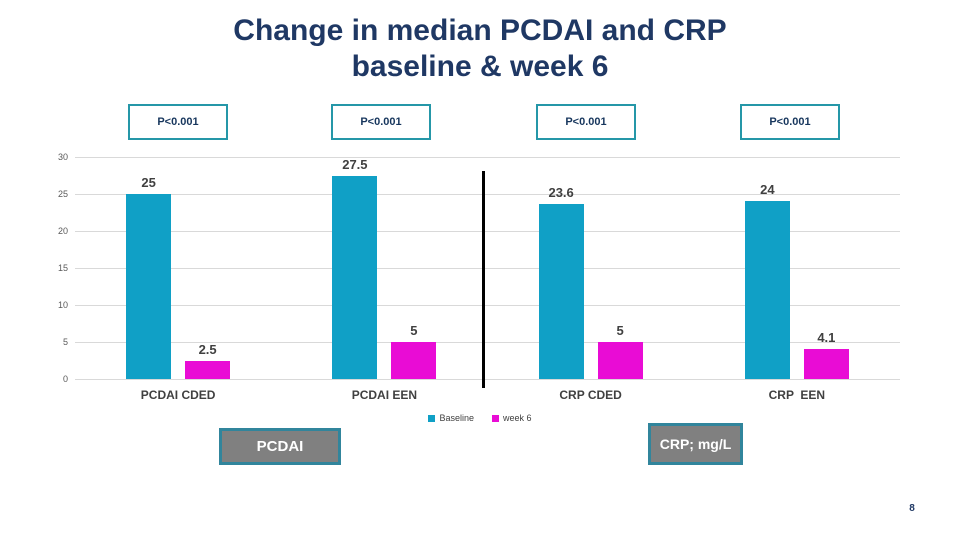  What do you see at coordinates (517, 418) in the screenshot?
I see `legend-label-week6: week 6` at bounding box center [517, 418].